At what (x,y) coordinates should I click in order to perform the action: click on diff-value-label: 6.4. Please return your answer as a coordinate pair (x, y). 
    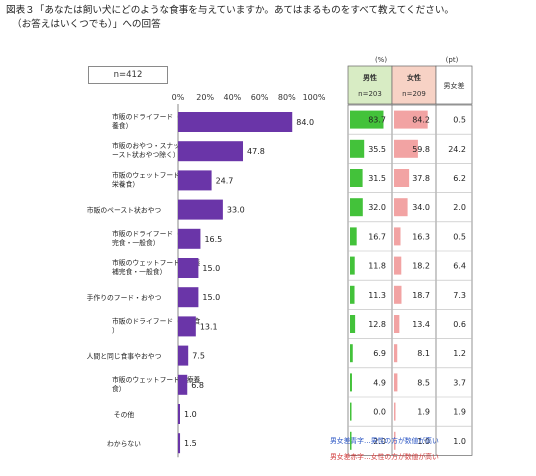
    Looking at the image, I should click on (459, 266).